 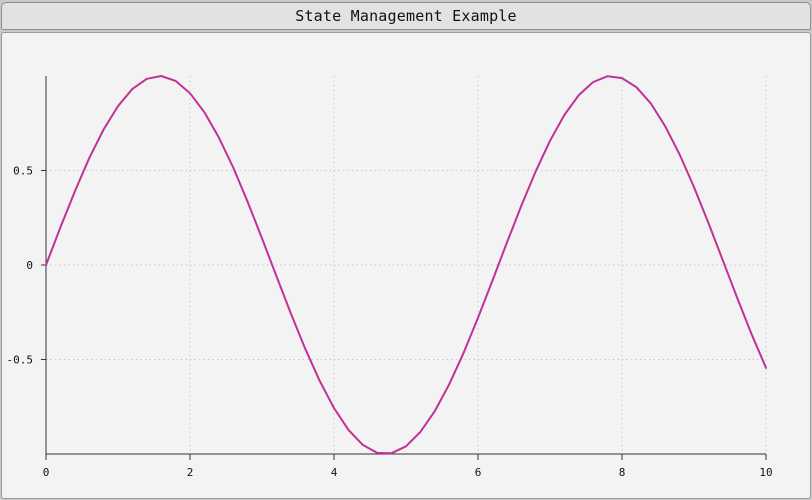 I want to click on window-titlebar: State Management Example, so click(x=406, y=16).